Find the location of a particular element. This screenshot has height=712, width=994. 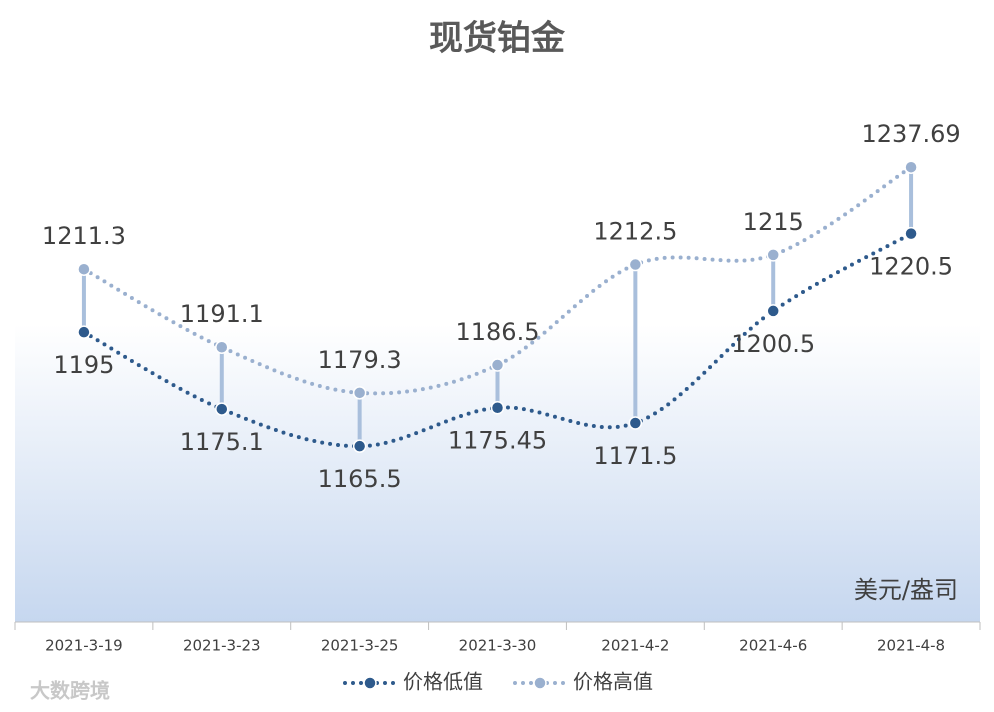

x-tick-label: 2021-4-6 is located at coordinates (773, 646).